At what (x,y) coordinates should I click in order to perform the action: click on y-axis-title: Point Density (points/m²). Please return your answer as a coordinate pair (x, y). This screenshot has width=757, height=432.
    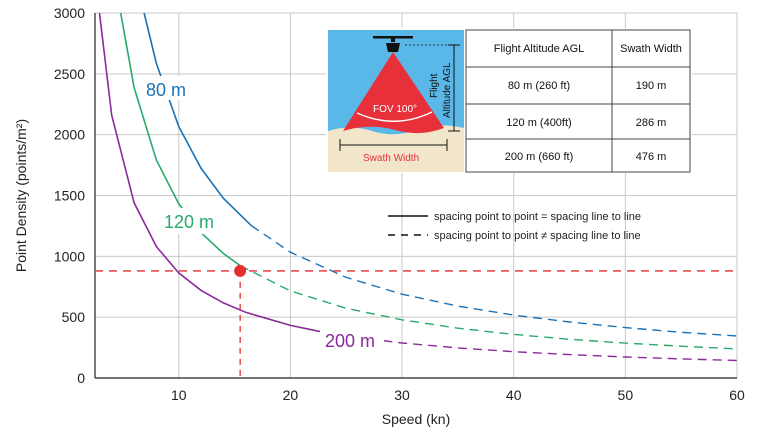
    Looking at the image, I should click on (21, 195).